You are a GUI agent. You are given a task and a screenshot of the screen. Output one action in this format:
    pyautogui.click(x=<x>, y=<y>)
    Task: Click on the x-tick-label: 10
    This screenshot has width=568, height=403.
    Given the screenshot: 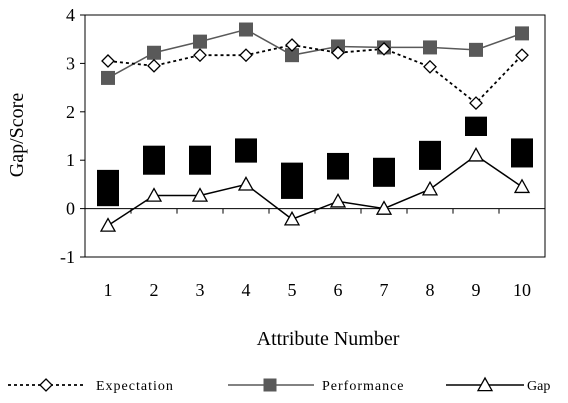 What is the action you would take?
    pyautogui.click(x=522, y=290)
    